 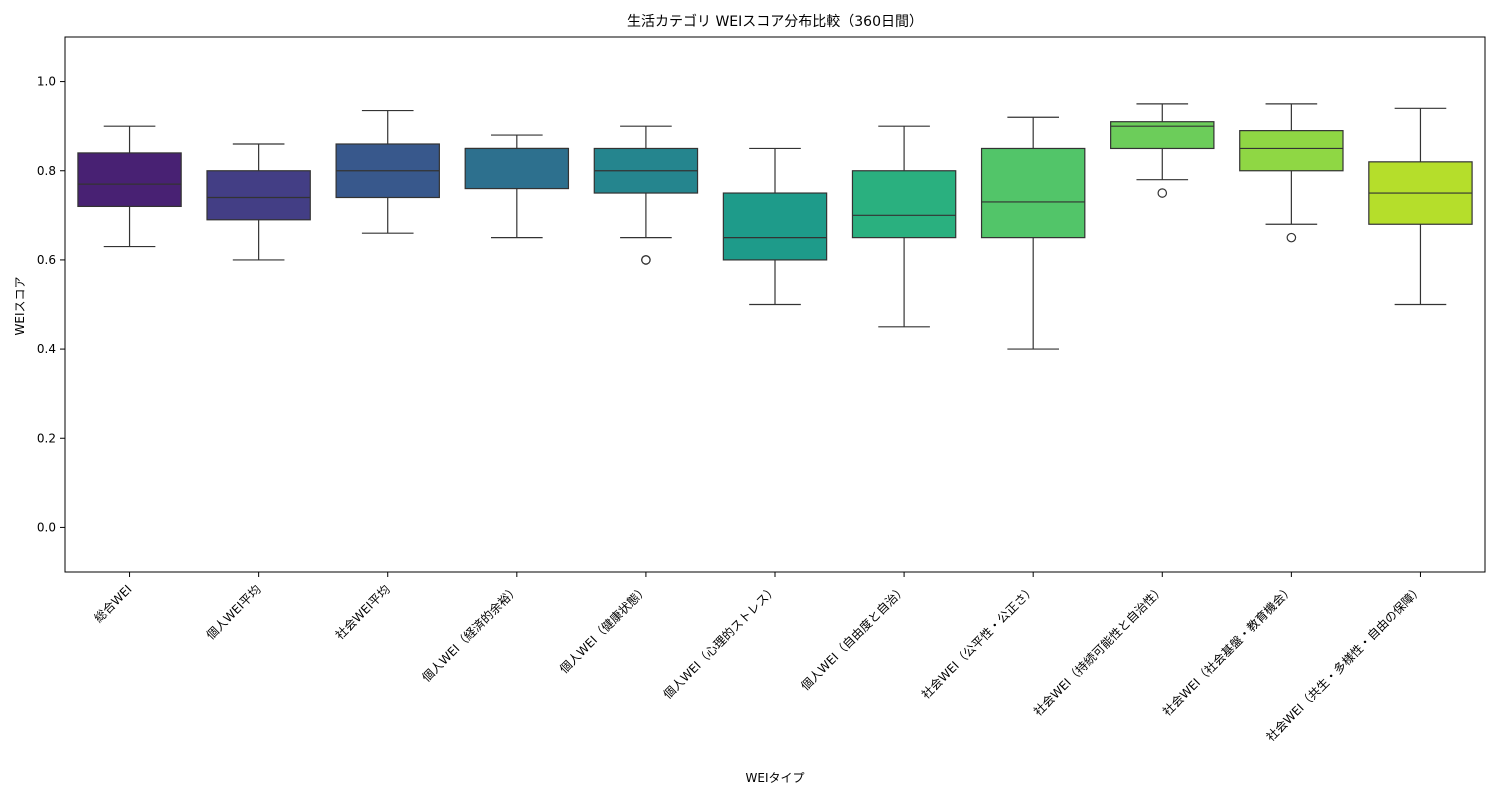 I want to click on y-tick-label: 1.0, so click(x=46, y=82).